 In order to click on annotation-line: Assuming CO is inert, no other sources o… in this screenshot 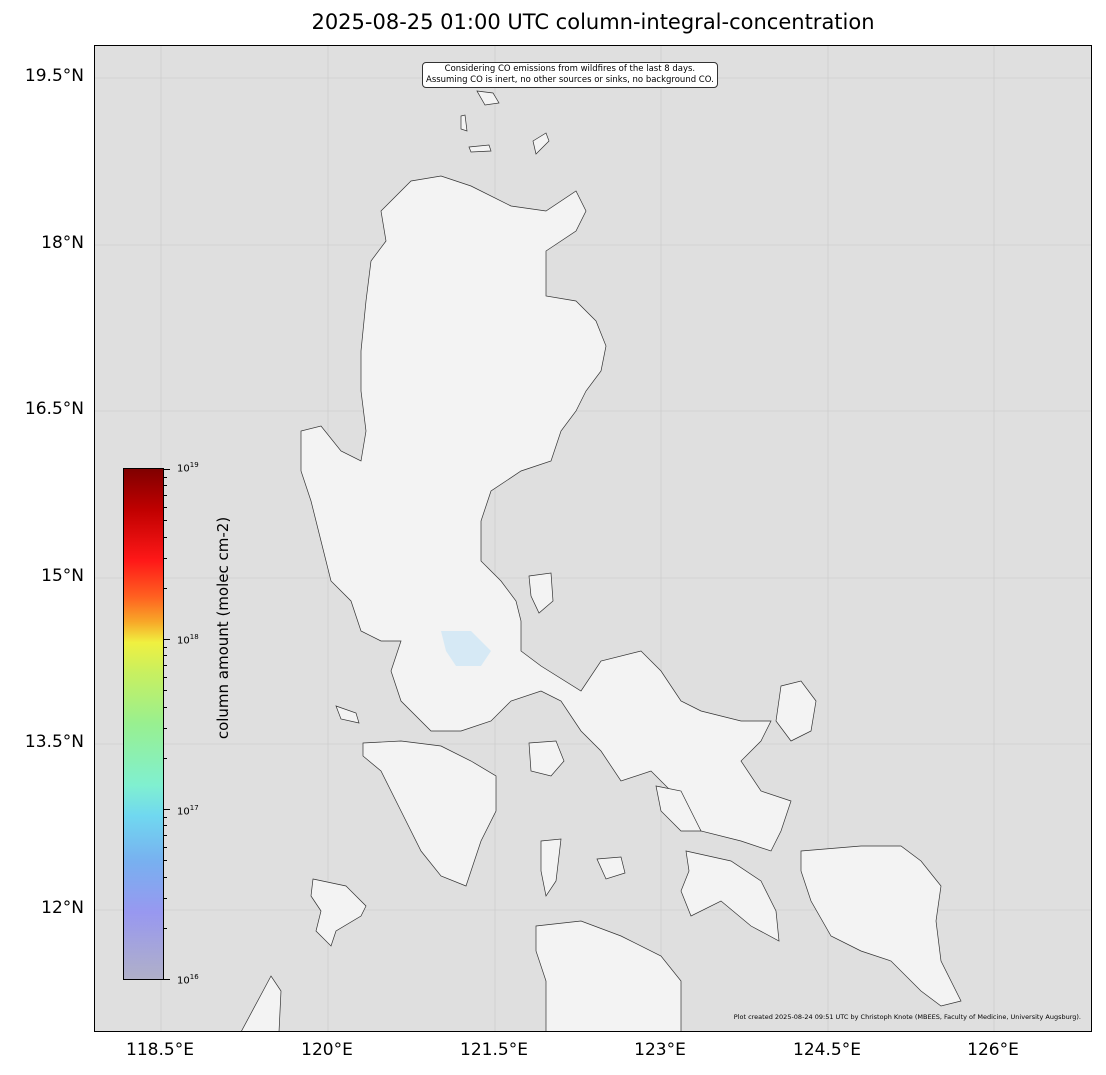, I will do `click(570, 80)`.